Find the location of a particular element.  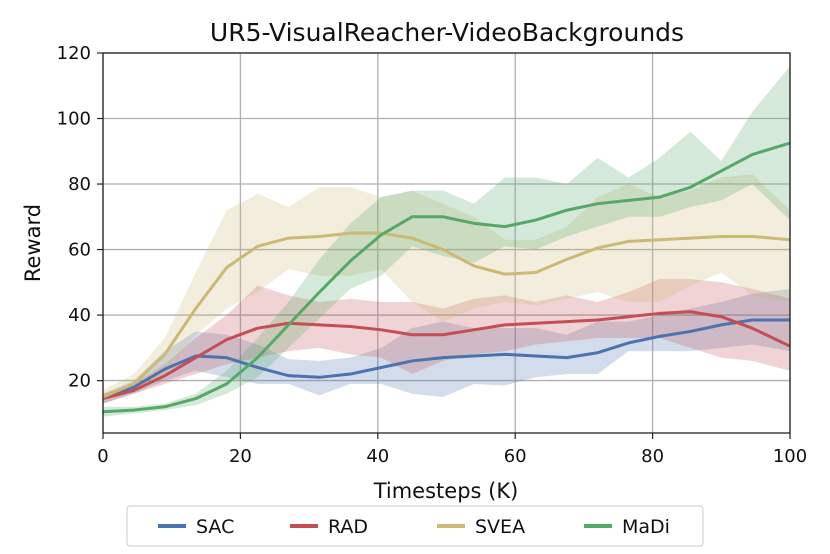

y-tick-label: 80 is located at coordinates (79, 184).